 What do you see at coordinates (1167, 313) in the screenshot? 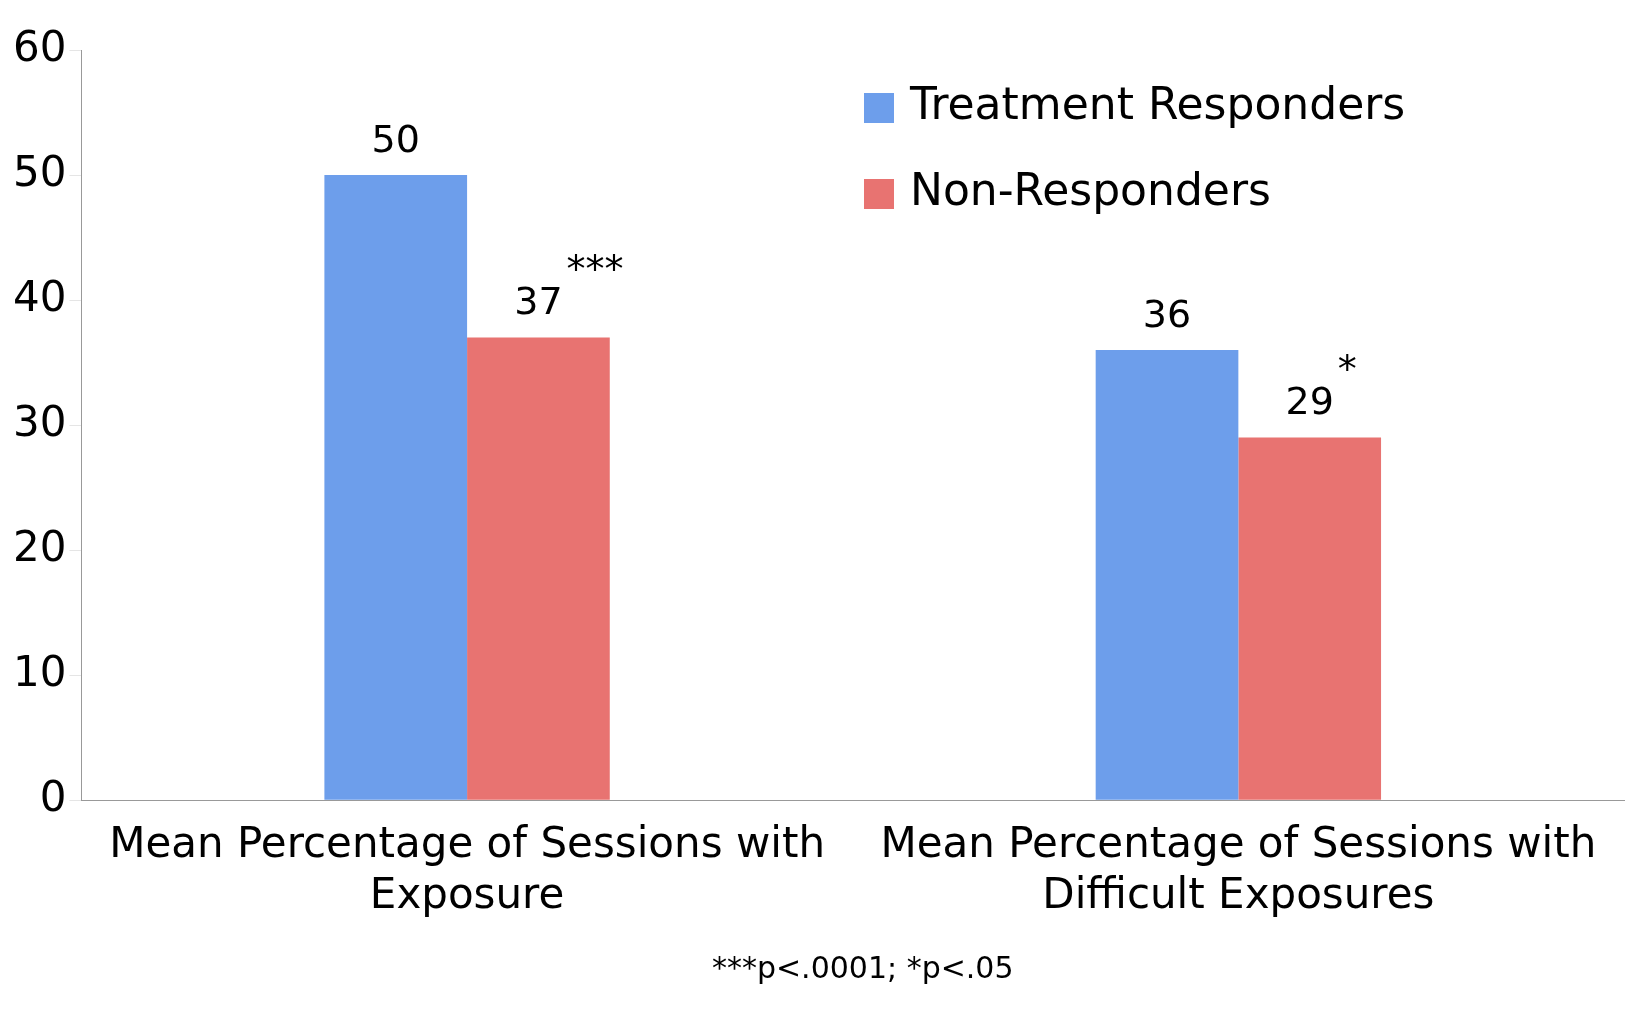
I see `data-label: 36` at bounding box center [1167, 313].